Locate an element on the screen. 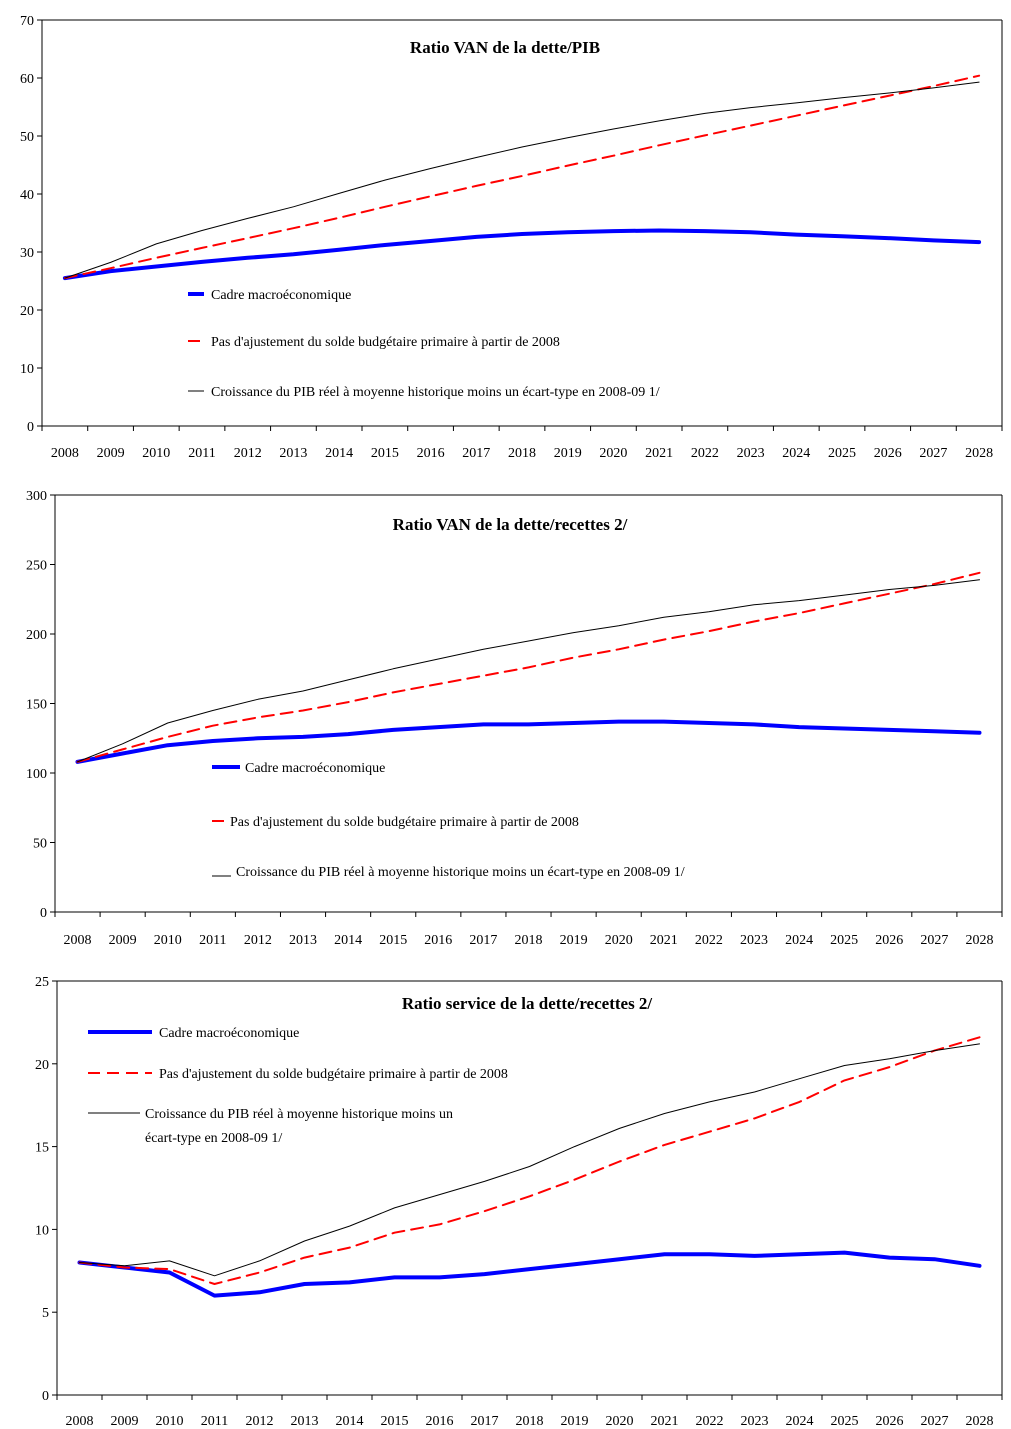  y-tick-label: 250 is located at coordinates (36, 566).